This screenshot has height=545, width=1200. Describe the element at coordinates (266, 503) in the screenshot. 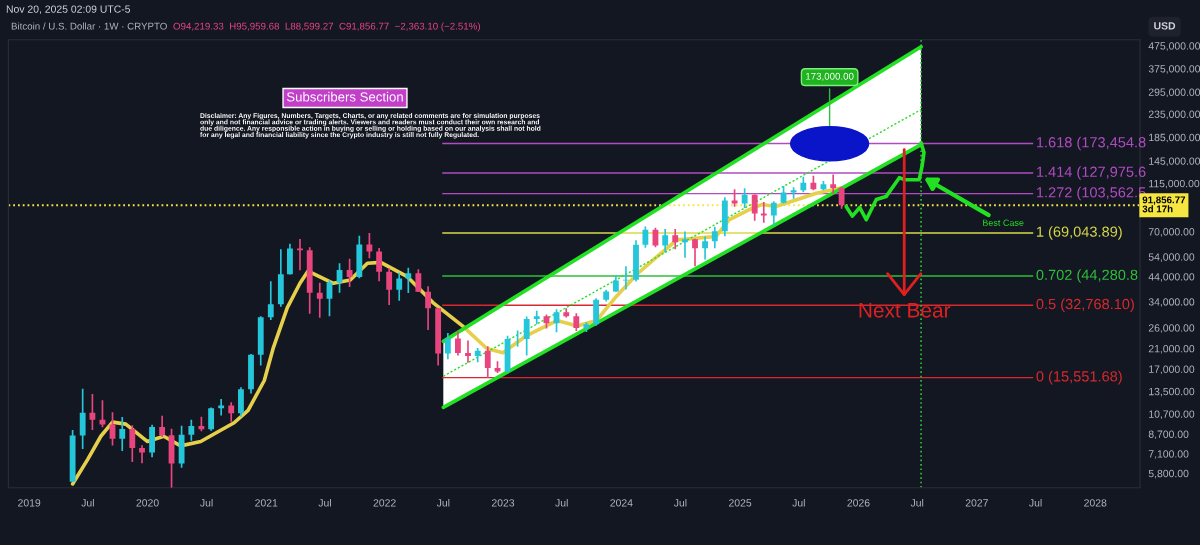

I see `x-tick-label: 2021` at that location.